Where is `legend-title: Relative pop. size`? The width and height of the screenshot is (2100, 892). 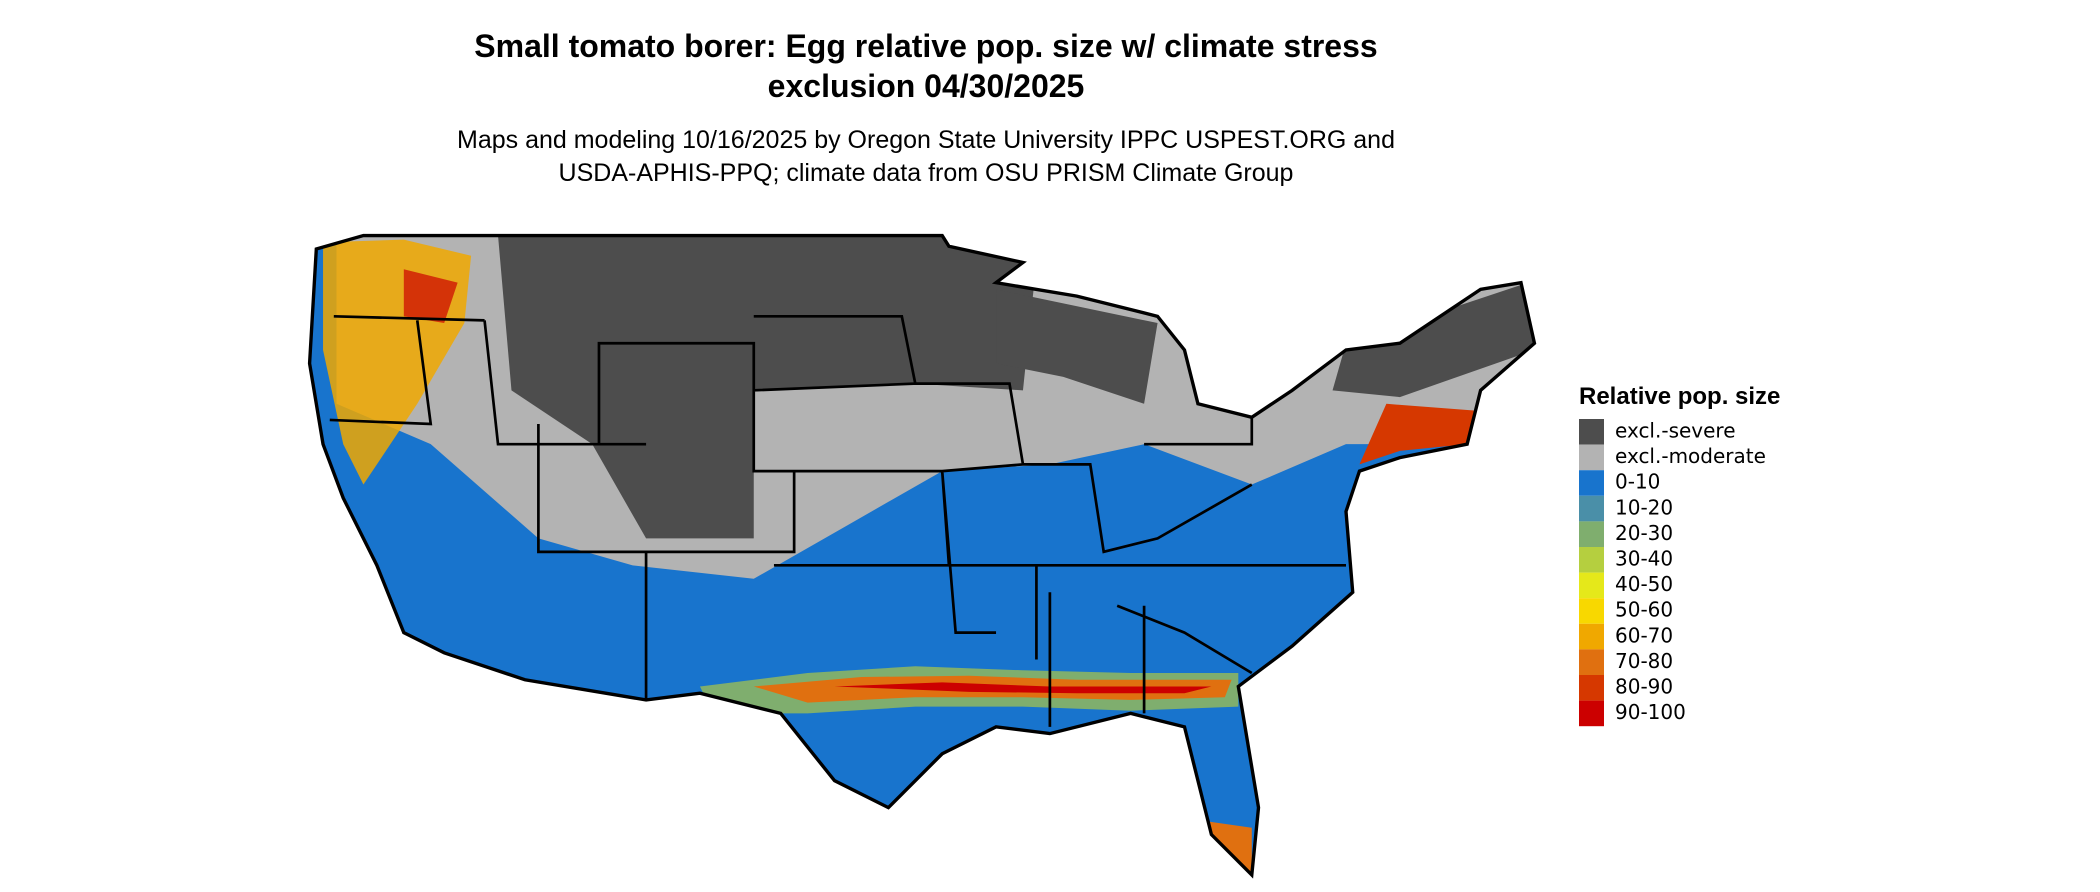
legend-title: Relative pop. size is located at coordinates (1679, 396).